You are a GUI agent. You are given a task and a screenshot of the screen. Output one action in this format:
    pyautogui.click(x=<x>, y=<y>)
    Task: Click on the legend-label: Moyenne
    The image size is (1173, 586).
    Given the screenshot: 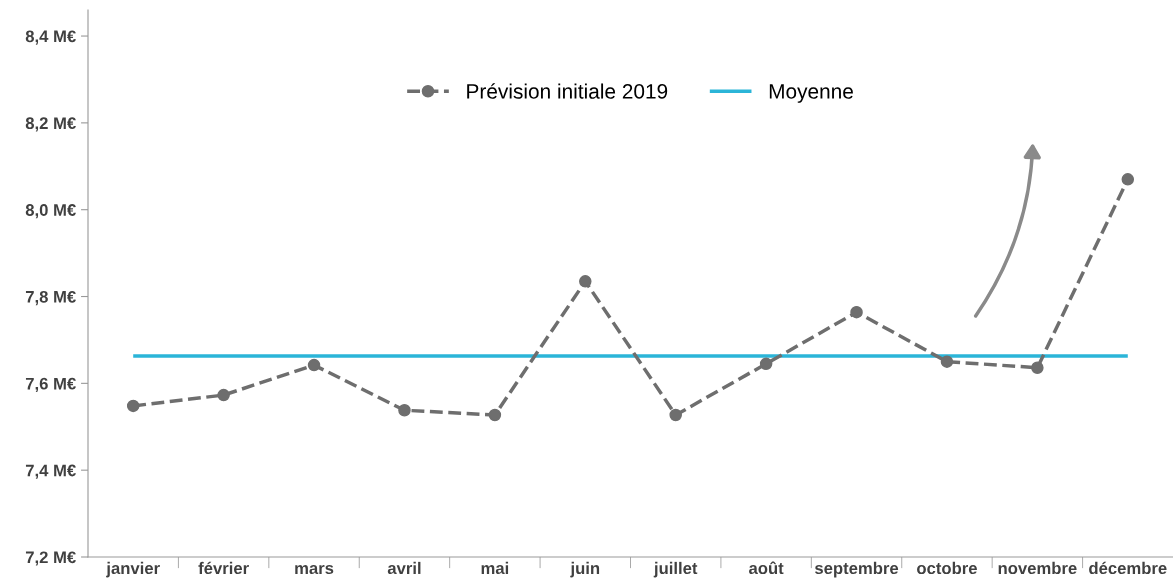 What is the action you would take?
    pyautogui.click(x=811, y=93)
    